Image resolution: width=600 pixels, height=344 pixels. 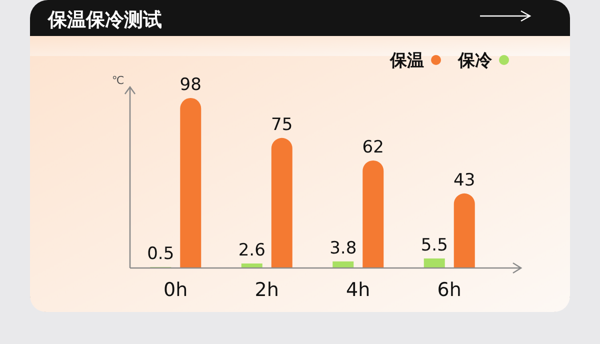 What do you see at coordinates (373, 147) in the screenshot?
I see `data-label: 62` at bounding box center [373, 147].